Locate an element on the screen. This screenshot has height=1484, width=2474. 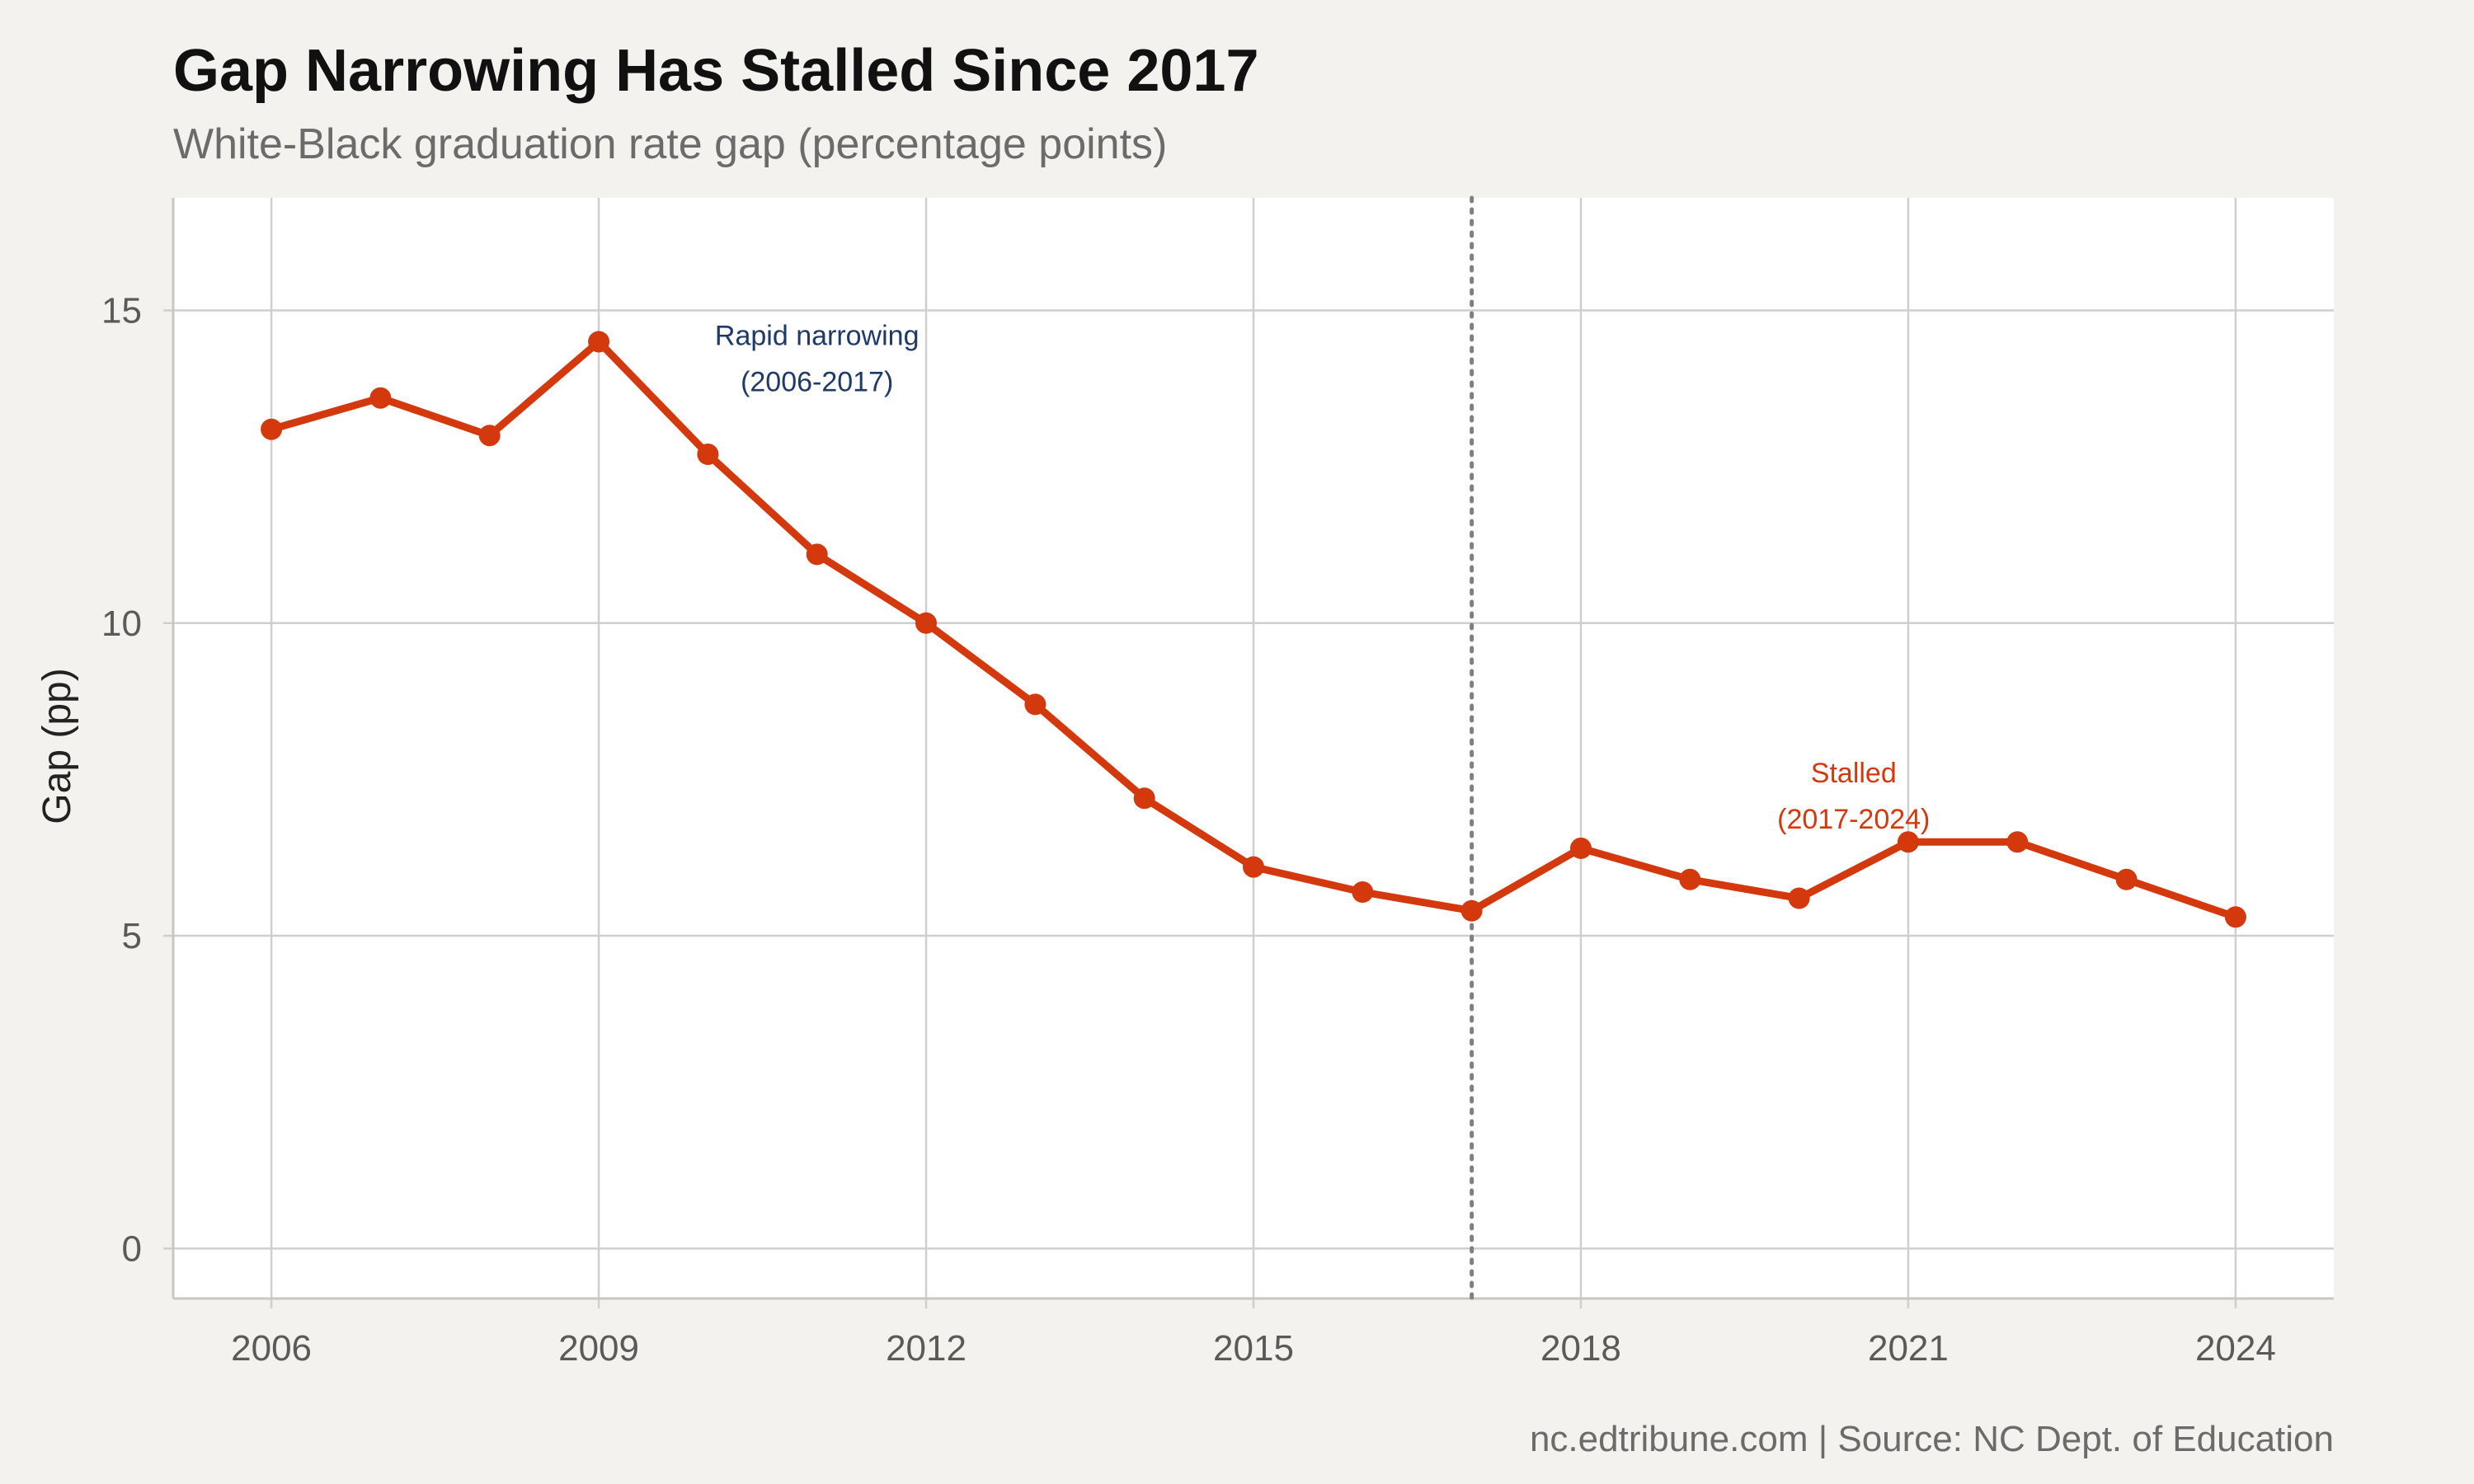
x-tick-label: 2012 is located at coordinates (926, 1348).